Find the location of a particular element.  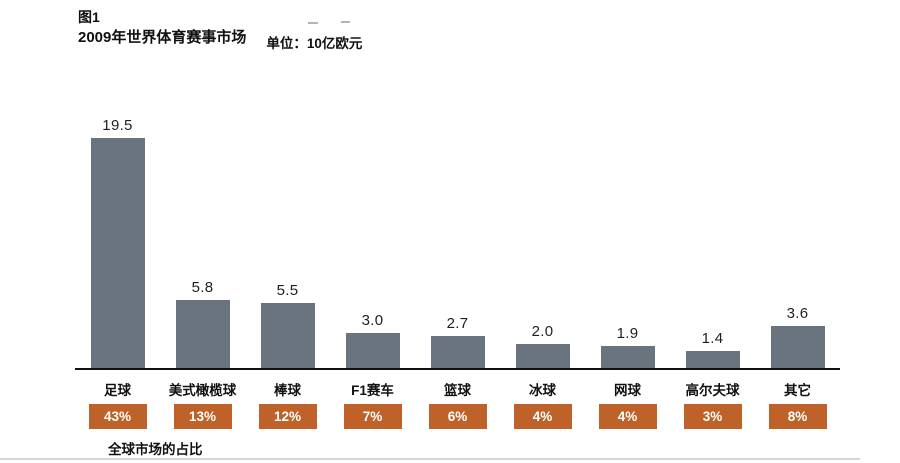

bar-value-label: 19.5 is located at coordinates (117, 125).